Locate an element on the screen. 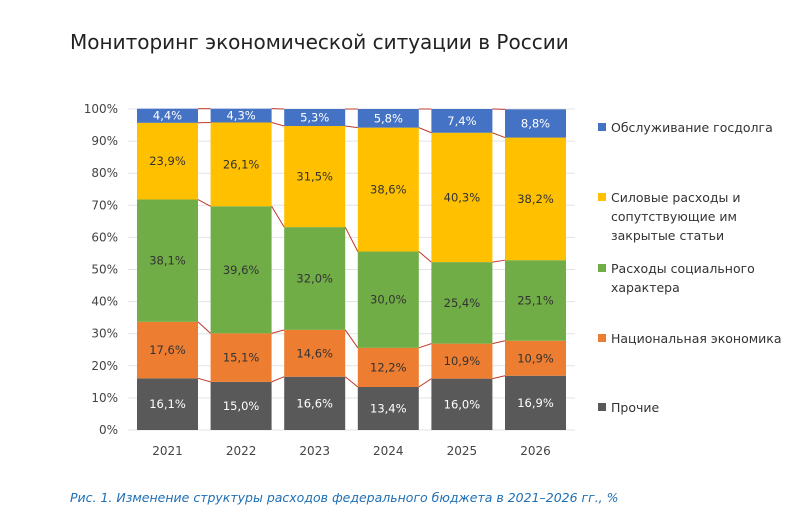 This screenshot has height=522, width=800. data-label: 16,9% is located at coordinates (535, 403).